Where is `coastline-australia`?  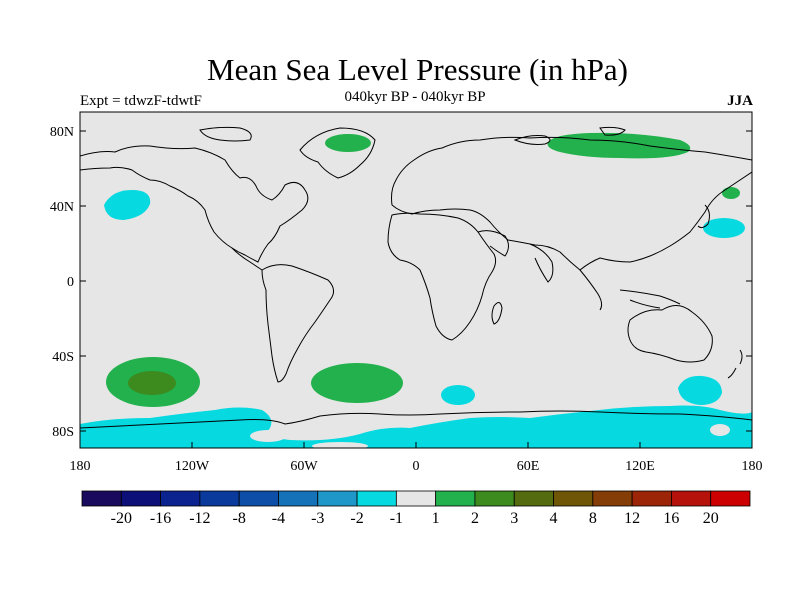
coastline-australia is located at coordinates (670, 334).